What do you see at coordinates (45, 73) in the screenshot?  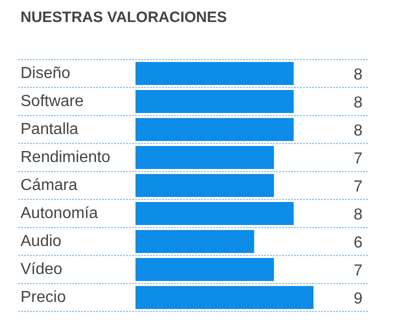 I see `y-tick-label: Diseño` at bounding box center [45, 73].